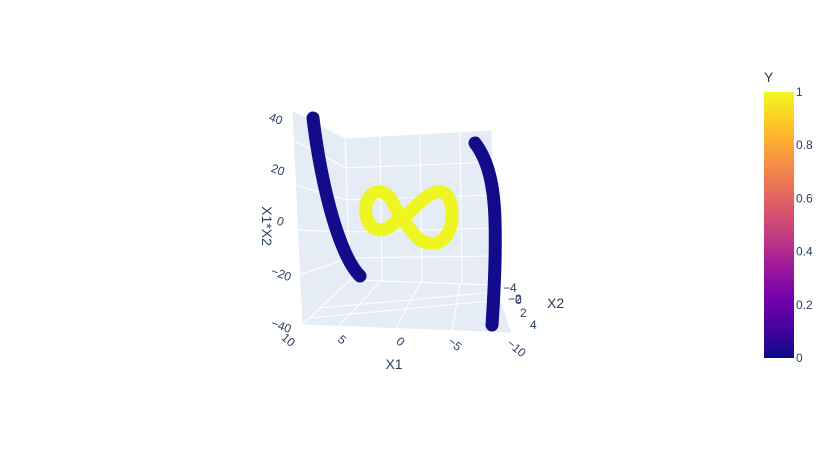 The height and width of the screenshot is (450, 835). I want to click on trace-y0-left, so click(336, 197).